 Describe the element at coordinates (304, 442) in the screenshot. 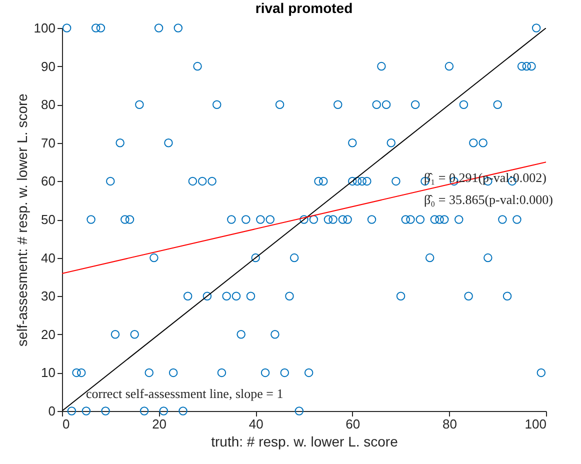

I see `x-axis-title: truth: # resp. w. lower L. score` at that location.